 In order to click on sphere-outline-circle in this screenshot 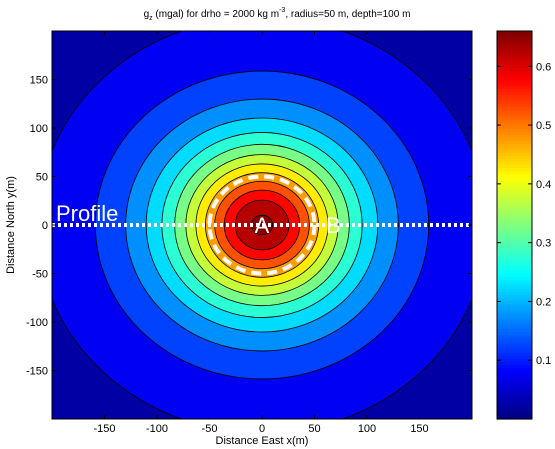, I will do `click(262, 225)`.